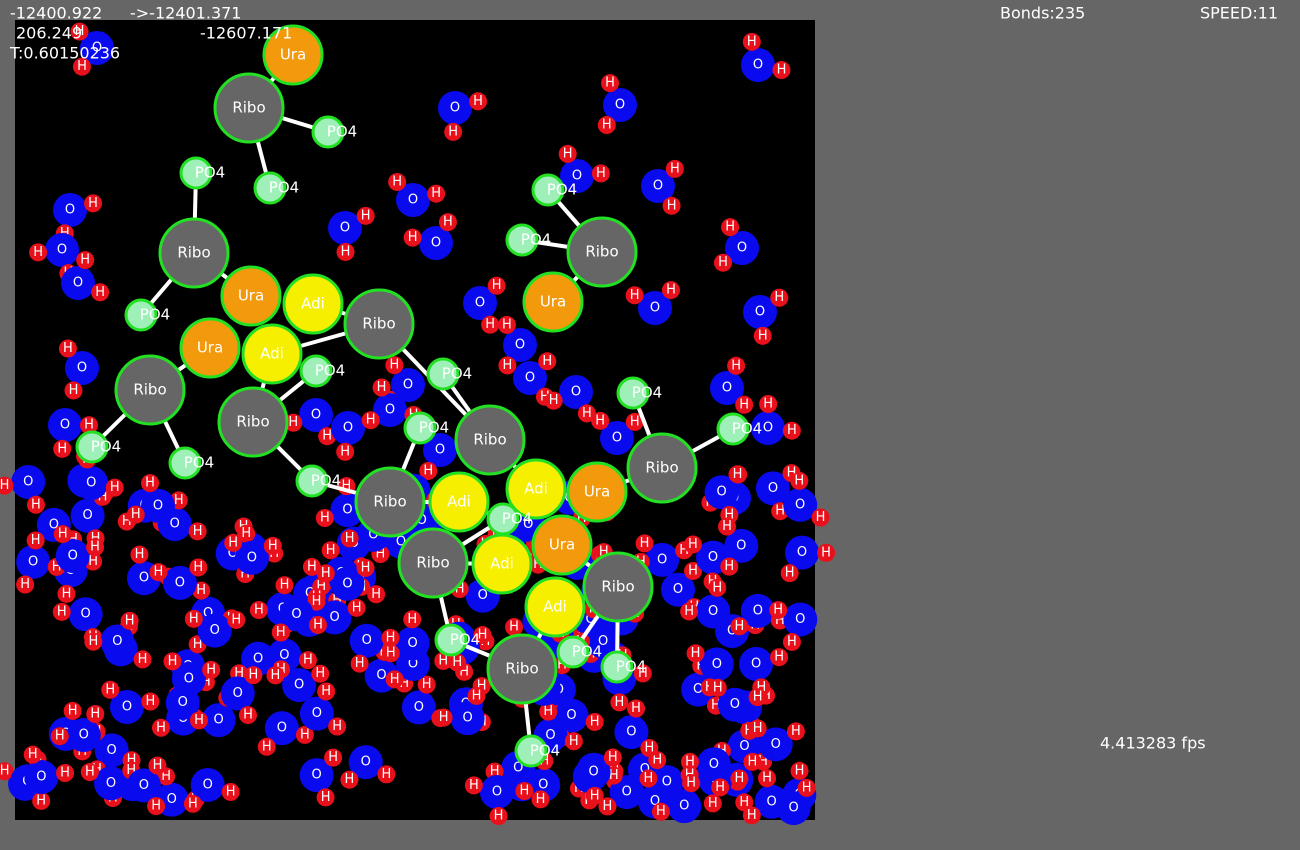 The width and height of the screenshot is (1300, 850). I want to click on ribose-node, so click(618, 587).